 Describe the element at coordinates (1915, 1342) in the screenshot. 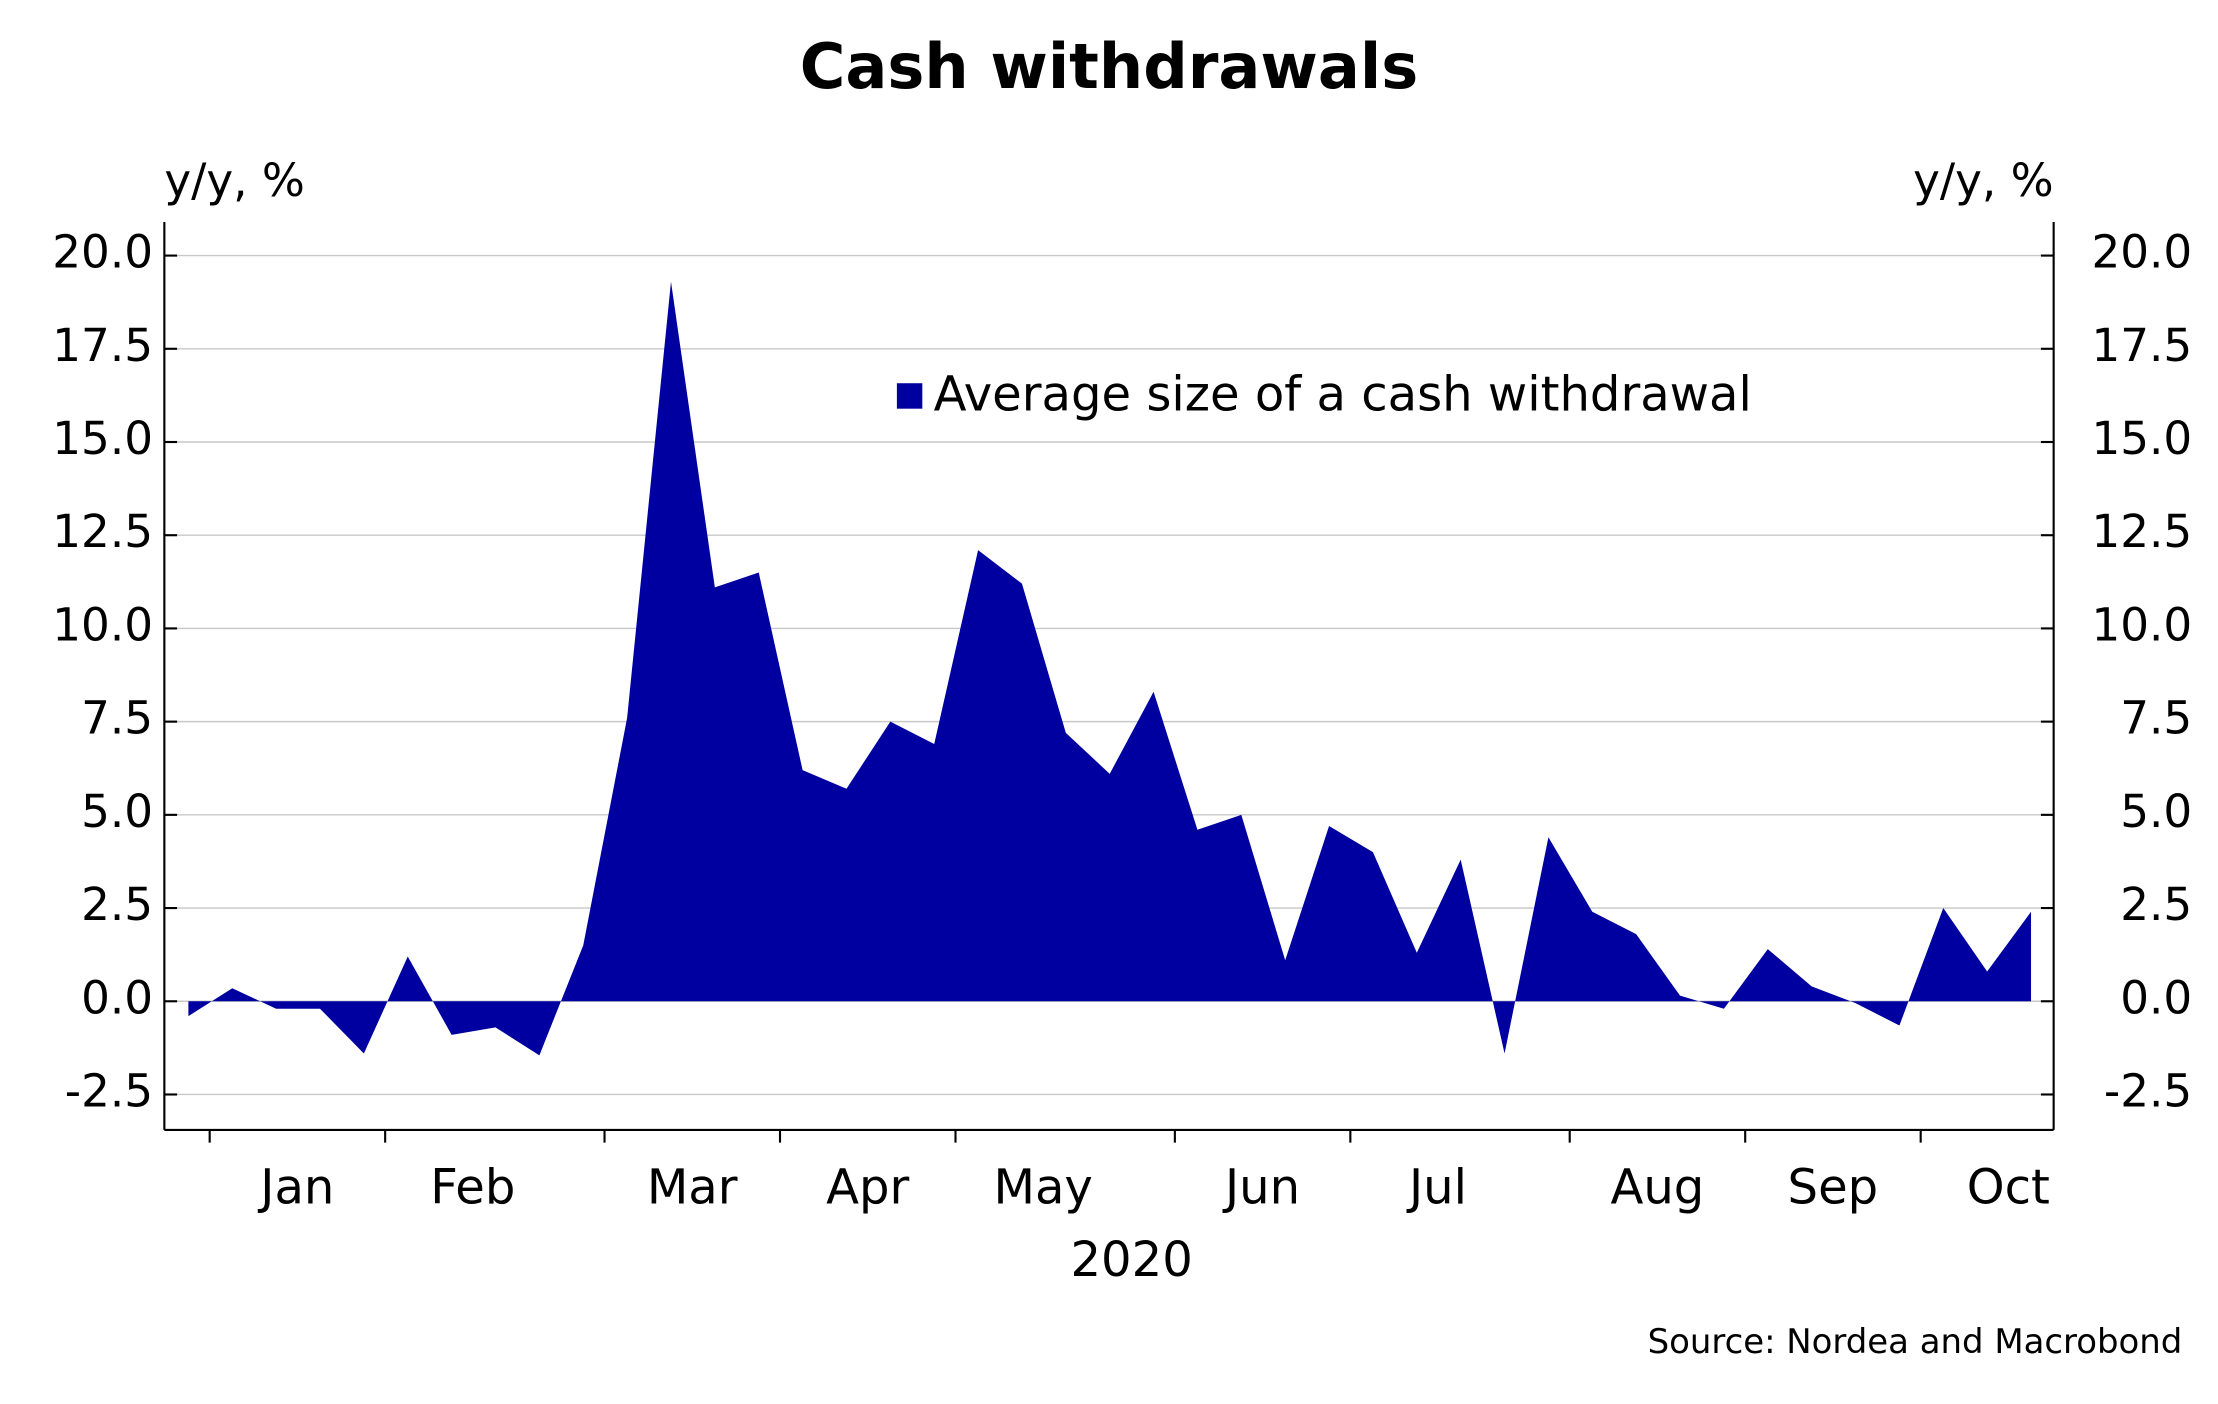

I see `source-note: Source: Nordea and Macrobond` at that location.